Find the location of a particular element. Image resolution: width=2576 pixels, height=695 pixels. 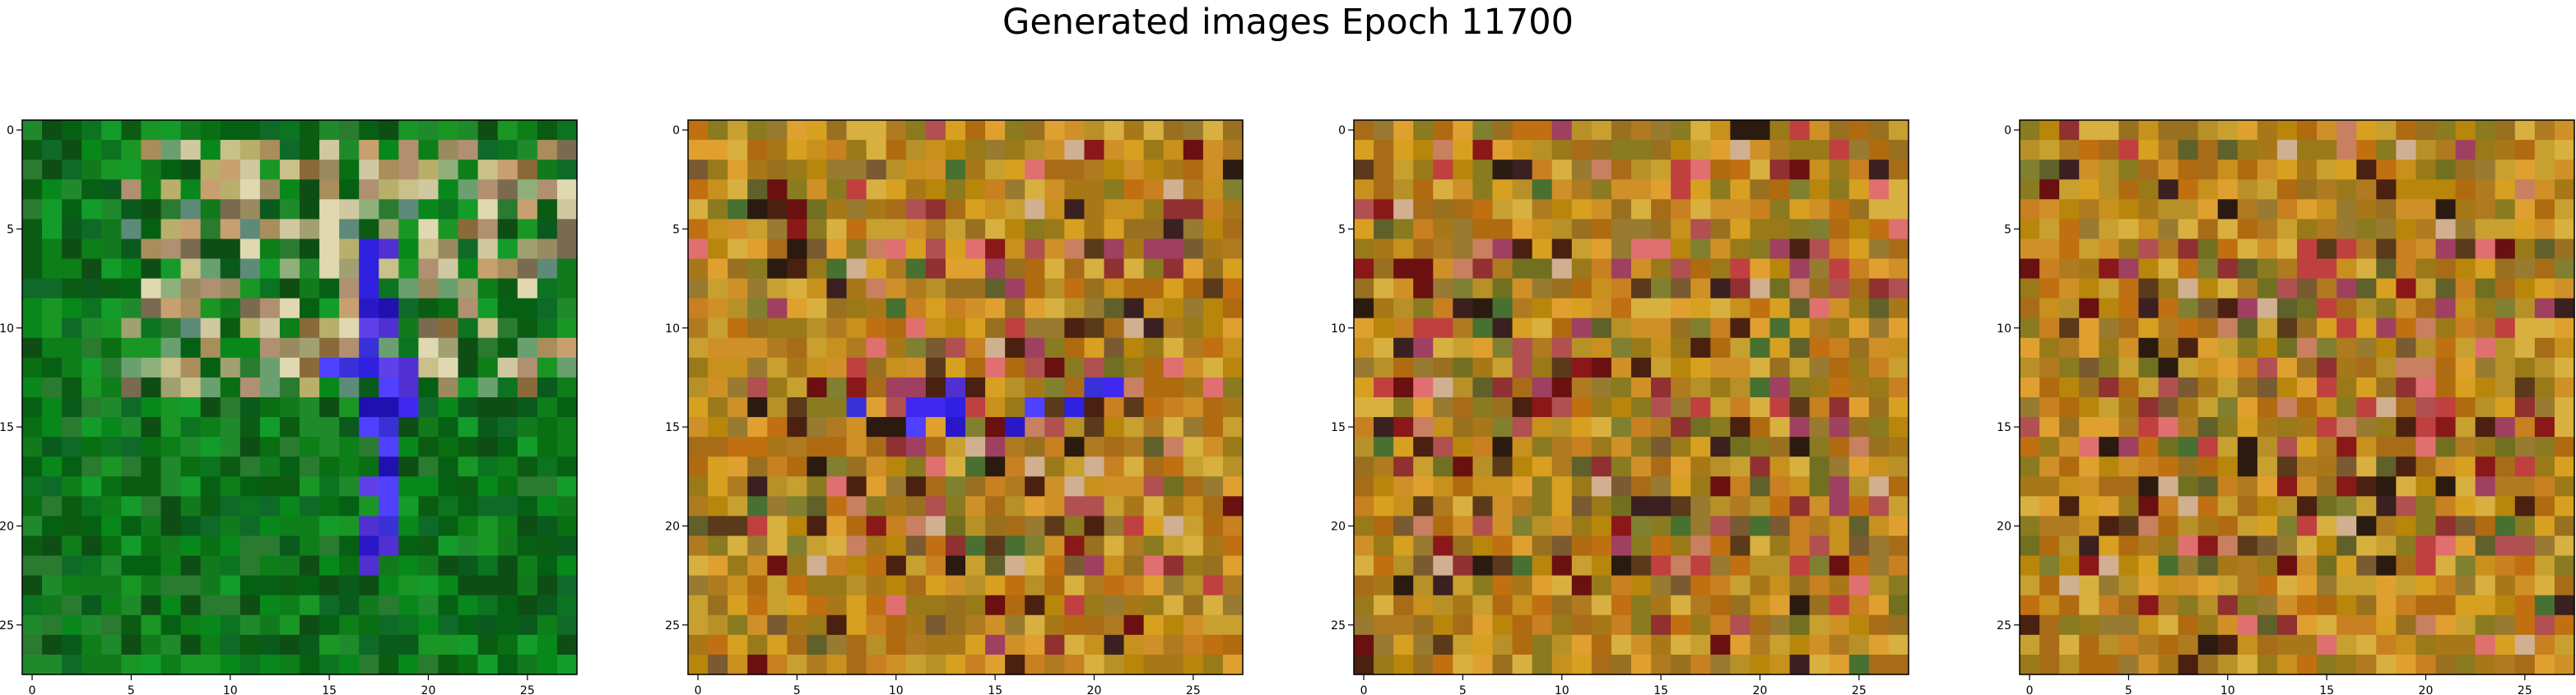

x-tick-label: 10 is located at coordinates (896, 689).